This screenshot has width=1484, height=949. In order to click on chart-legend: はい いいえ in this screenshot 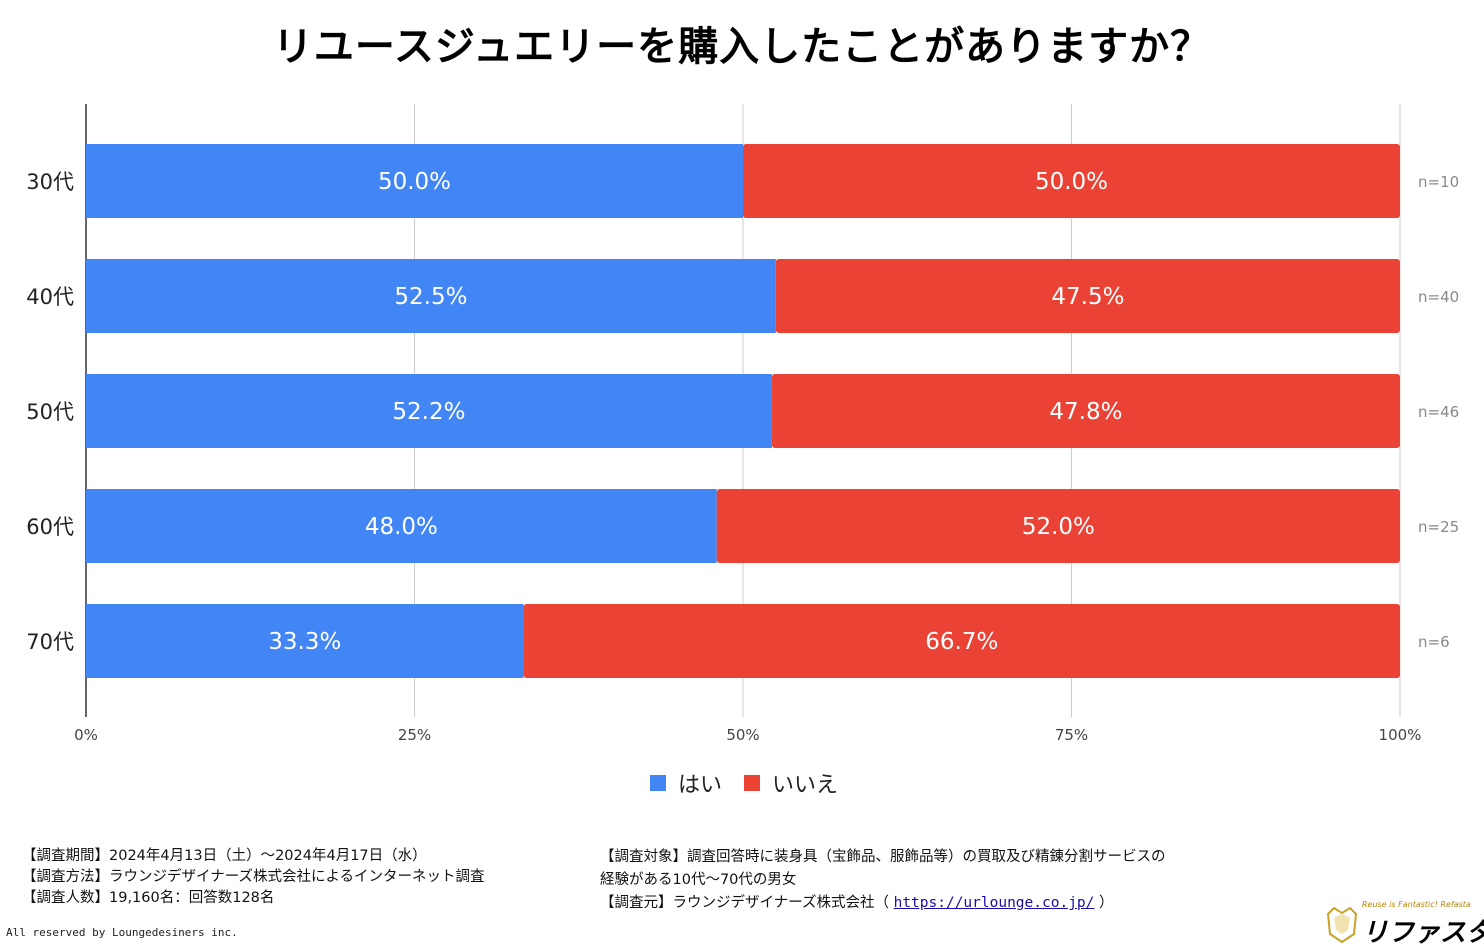, I will do `click(744, 783)`.